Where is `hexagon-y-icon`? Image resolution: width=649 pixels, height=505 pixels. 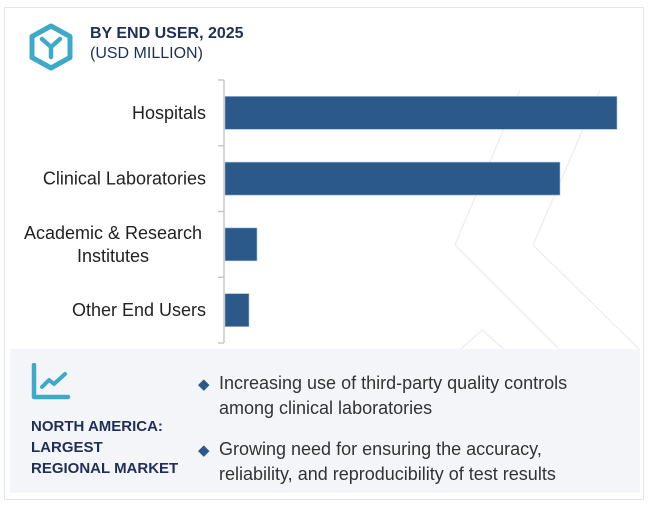
hexagon-y-icon is located at coordinates (51, 47).